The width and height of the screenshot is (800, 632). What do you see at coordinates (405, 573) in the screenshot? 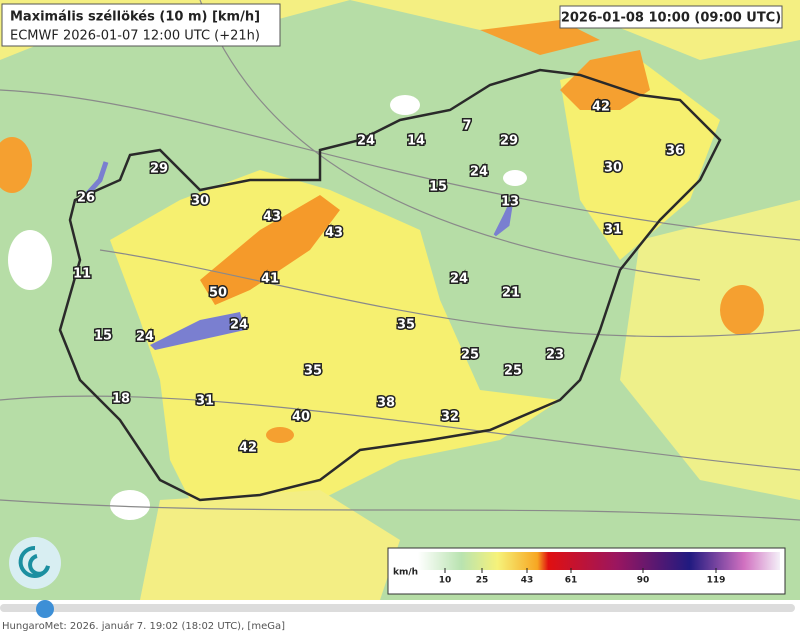
I see `legend-unit: km/h` at bounding box center [405, 573].